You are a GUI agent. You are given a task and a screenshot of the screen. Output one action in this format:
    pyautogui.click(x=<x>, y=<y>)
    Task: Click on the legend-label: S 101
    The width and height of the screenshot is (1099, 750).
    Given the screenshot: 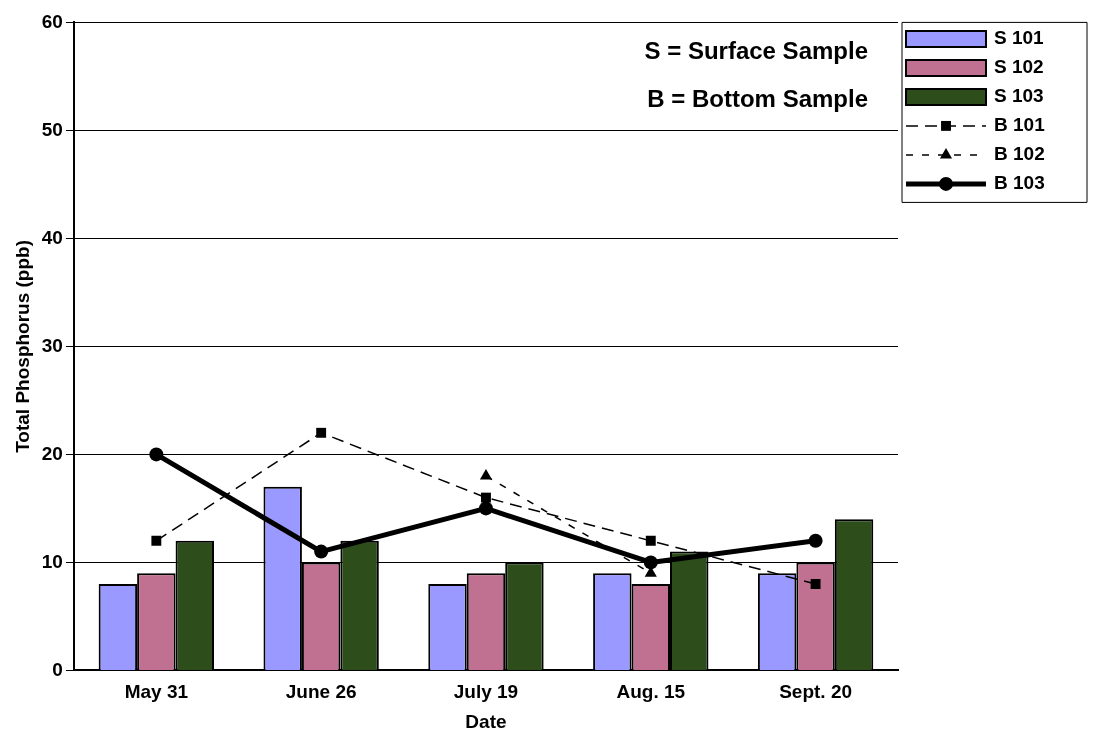 What is the action you would take?
    pyautogui.click(x=1019, y=38)
    